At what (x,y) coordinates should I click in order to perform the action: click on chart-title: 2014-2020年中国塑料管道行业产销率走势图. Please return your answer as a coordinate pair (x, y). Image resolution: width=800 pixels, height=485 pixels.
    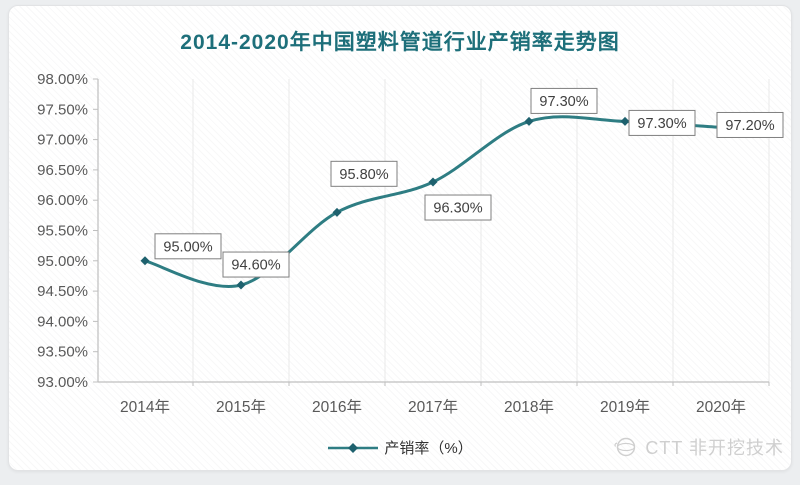
    Looking at the image, I should click on (400, 42).